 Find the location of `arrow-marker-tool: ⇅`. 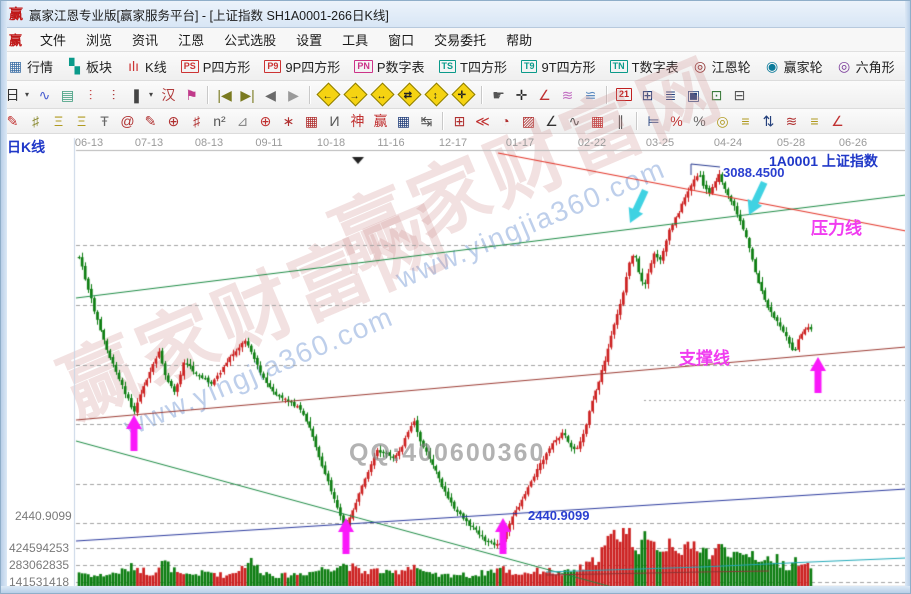

arrow-marker-tool: ⇅ is located at coordinates (768, 121).